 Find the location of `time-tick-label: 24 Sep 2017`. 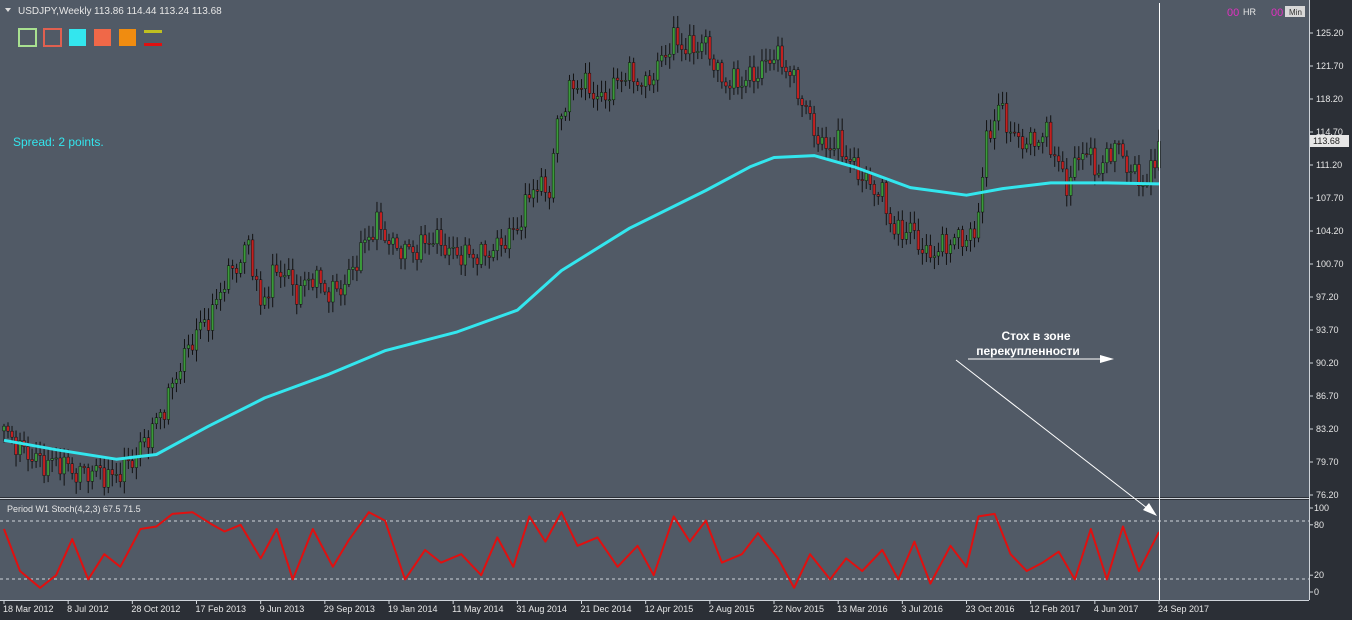

time-tick-label: 24 Sep 2017 is located at coordinates (1183, 609).